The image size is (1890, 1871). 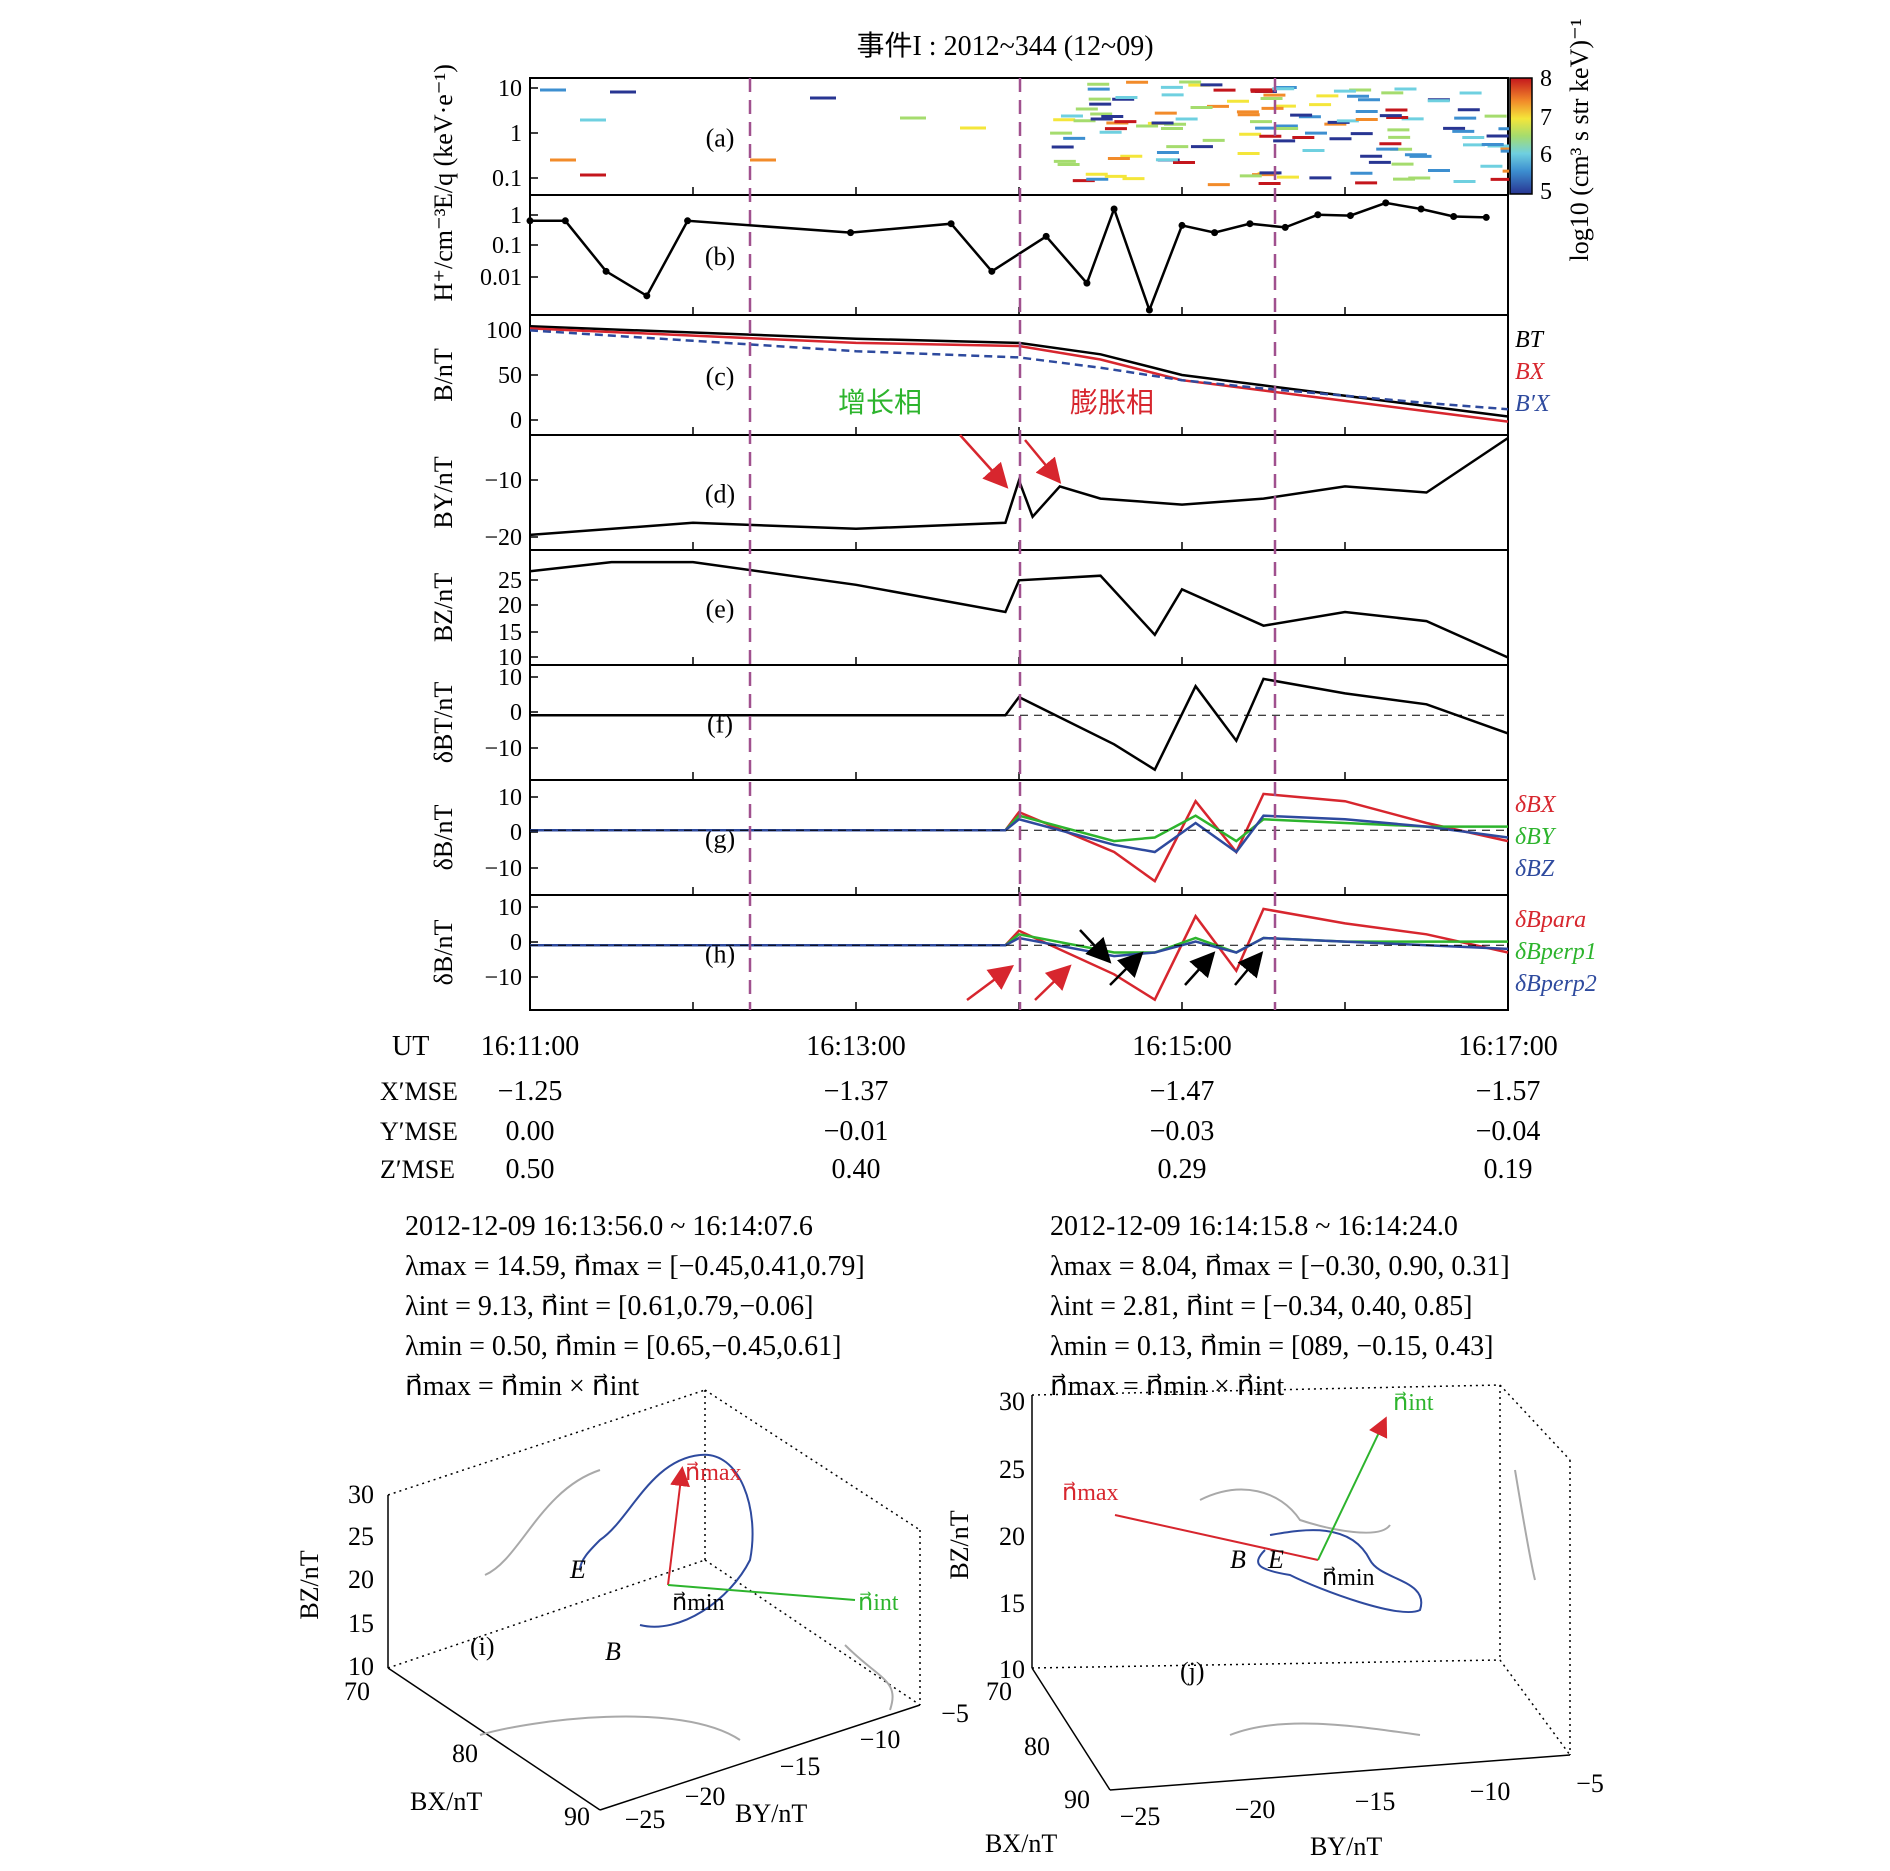 I want to click on mva-j-line: λmin = 0.13, n⃗min = [089, −0.15, 0.43], so click(x=1271, y=1346).